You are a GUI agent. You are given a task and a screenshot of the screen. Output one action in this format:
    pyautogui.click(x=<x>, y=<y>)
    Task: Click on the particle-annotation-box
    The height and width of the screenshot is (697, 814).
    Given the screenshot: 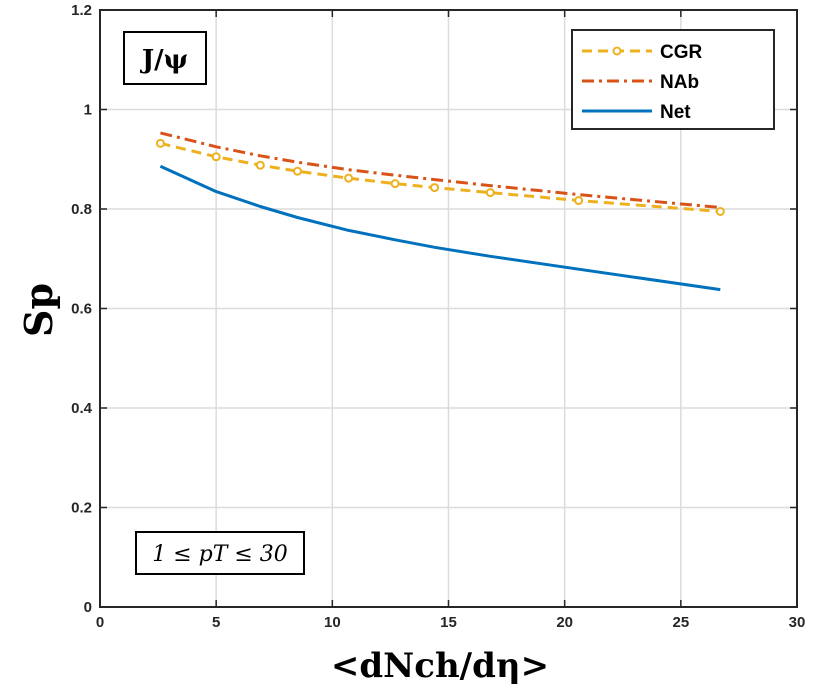 What is the action you would take?
    pyautogui.click(x=165, y=58)
    